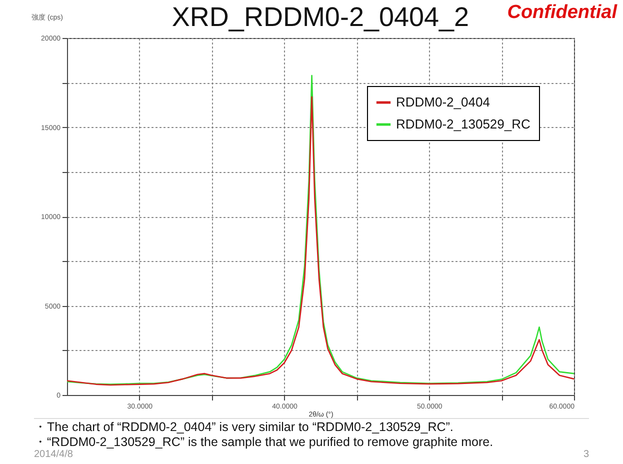 The height and width of the screenshot is (464, 623). Describe the element at coordinates (244, 427) in the screenshot. I see `text: ・The chart of “RDDM0-2_0404” is very similar to “RDDM0-2_130529_RC”.` at that location.